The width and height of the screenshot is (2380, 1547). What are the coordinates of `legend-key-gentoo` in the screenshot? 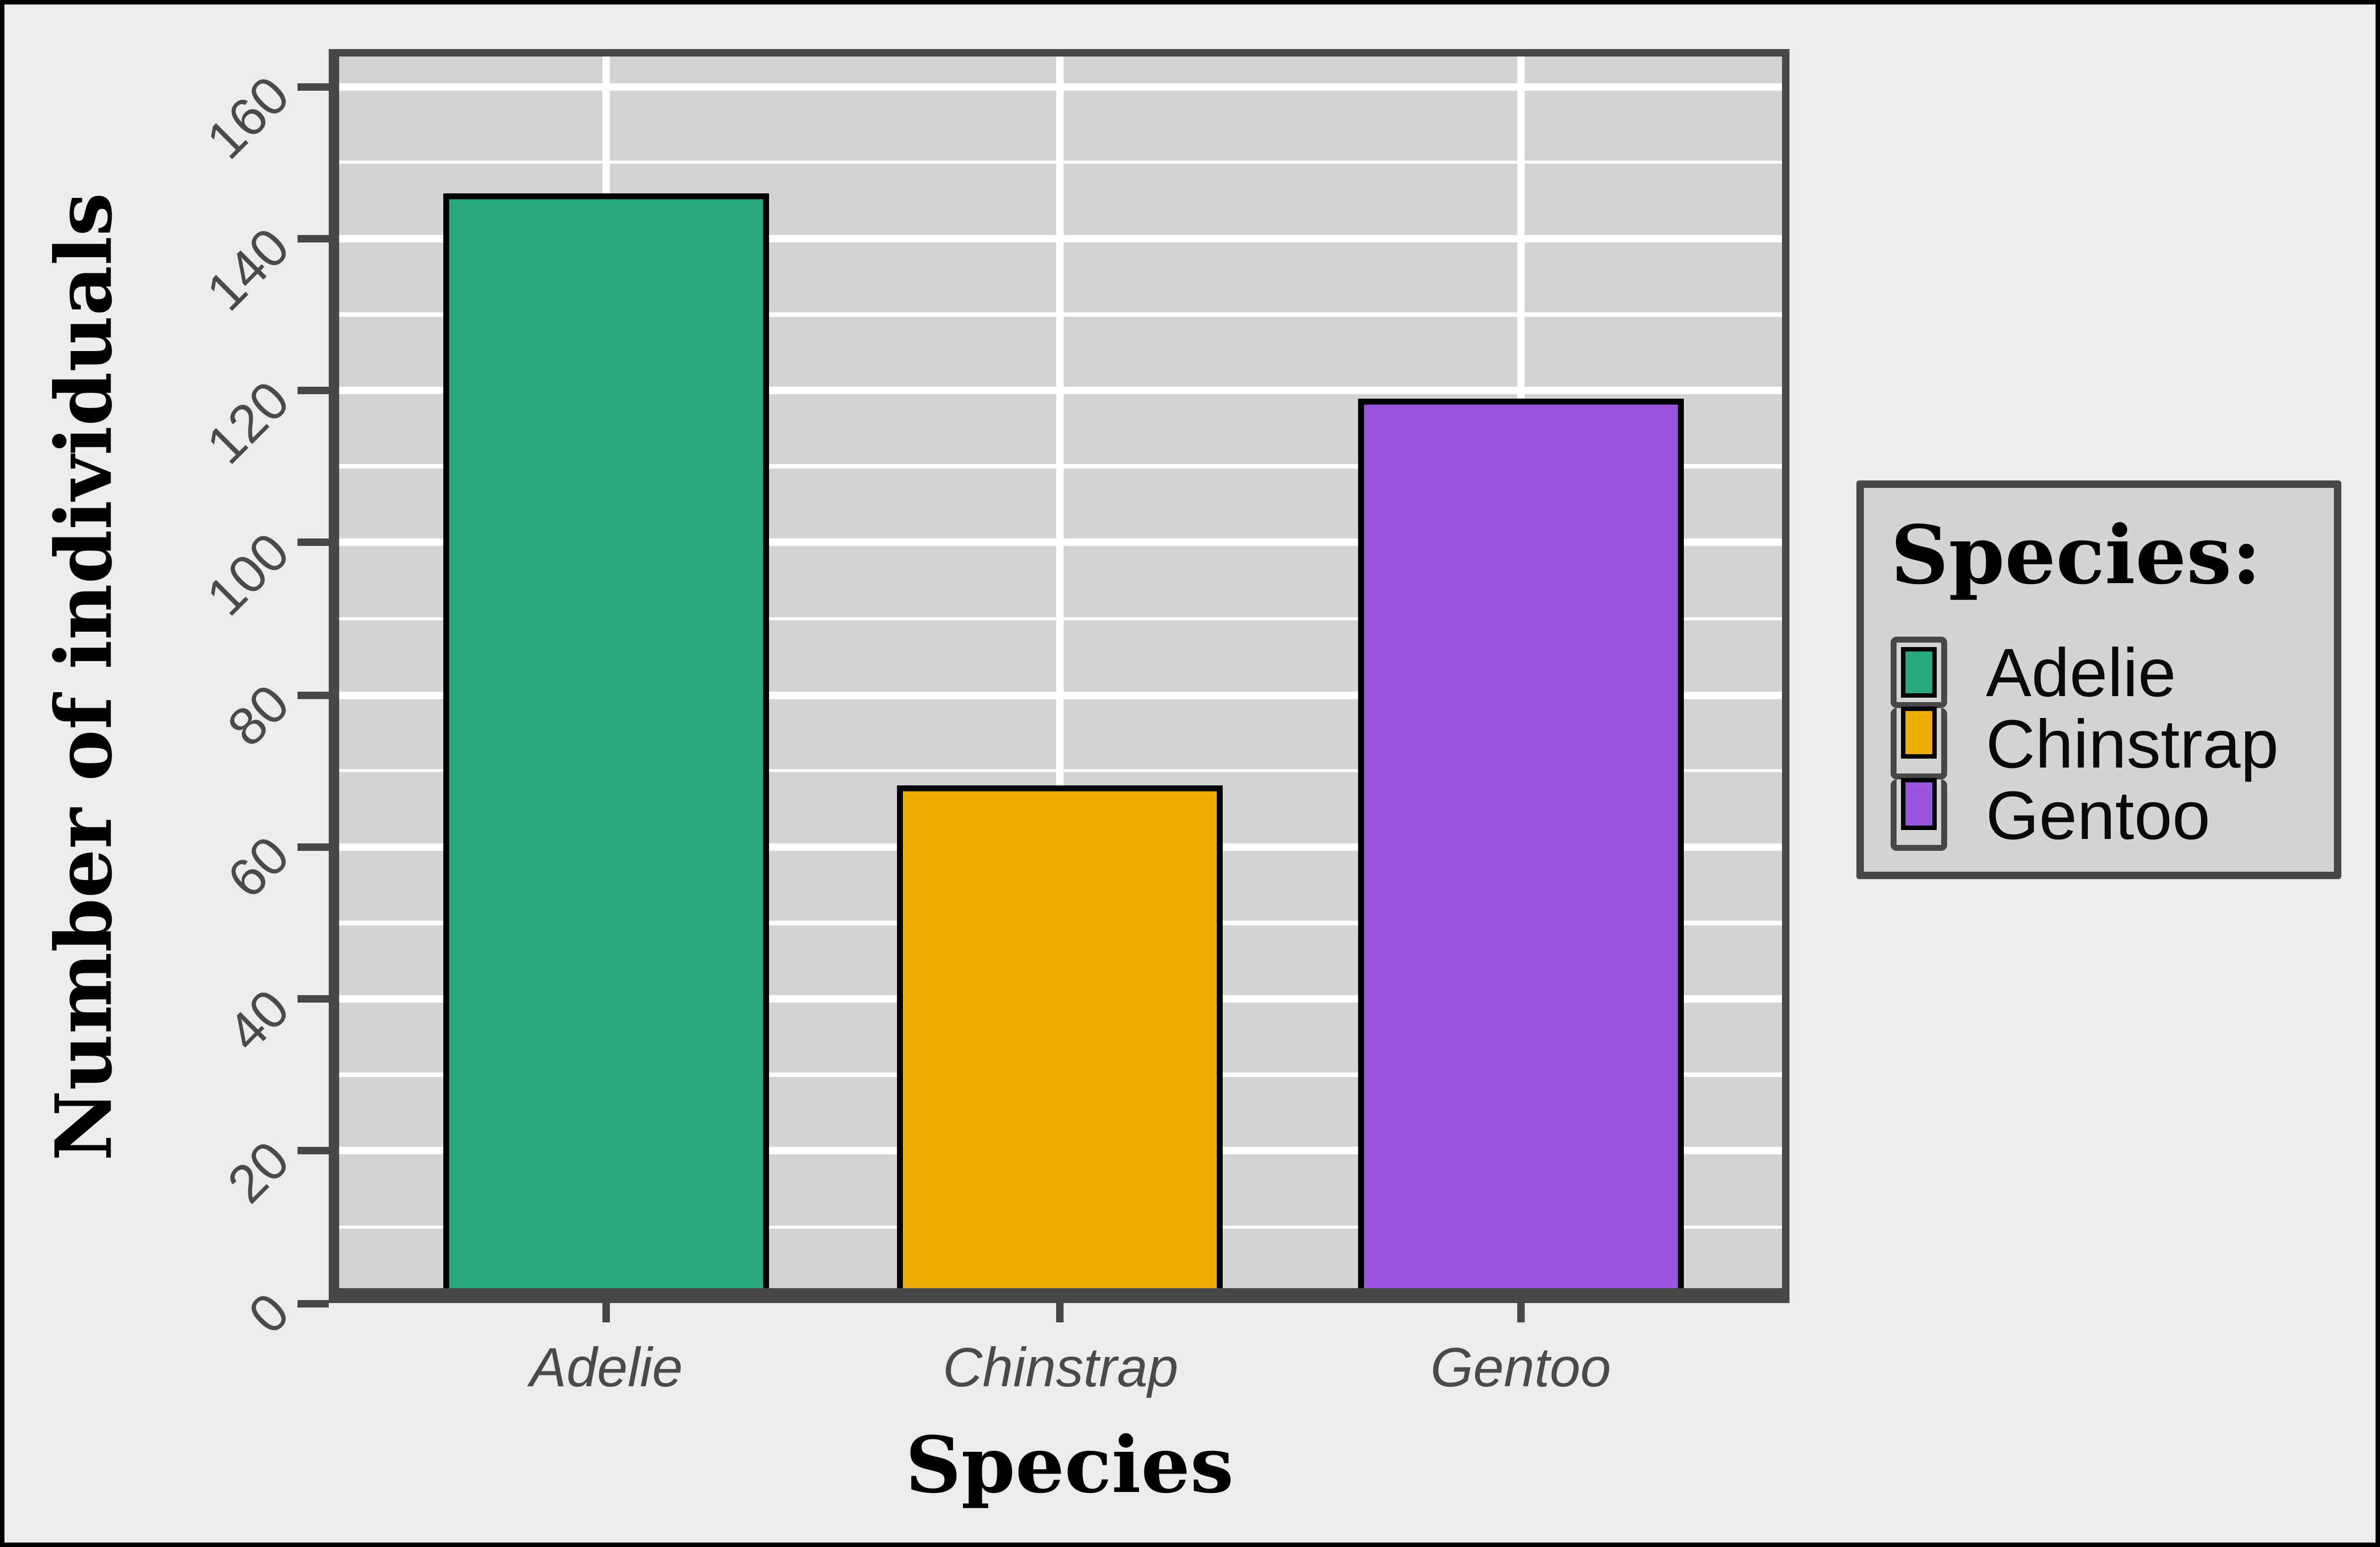 It's located at (1919, 814).